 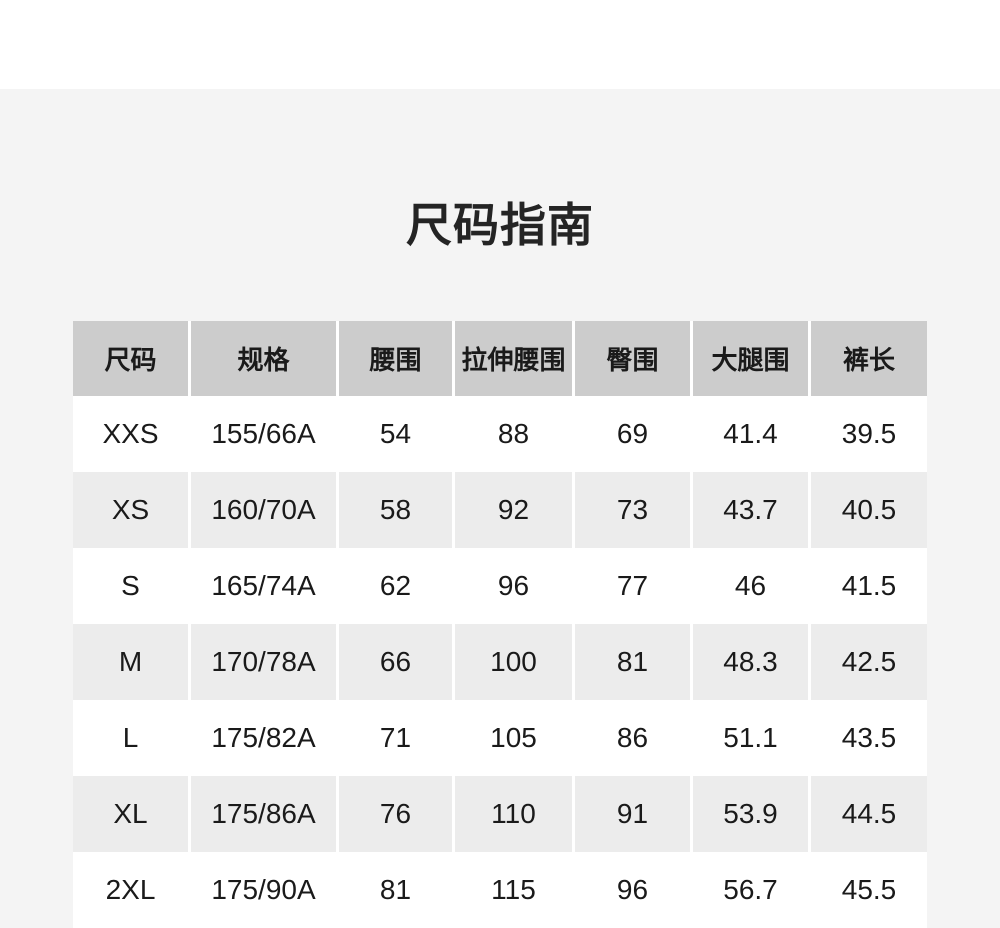 What do you see at coordinates (130, 358) in the screenshot?
I see `column-header: 尺码` at bounding box center [130, 358].